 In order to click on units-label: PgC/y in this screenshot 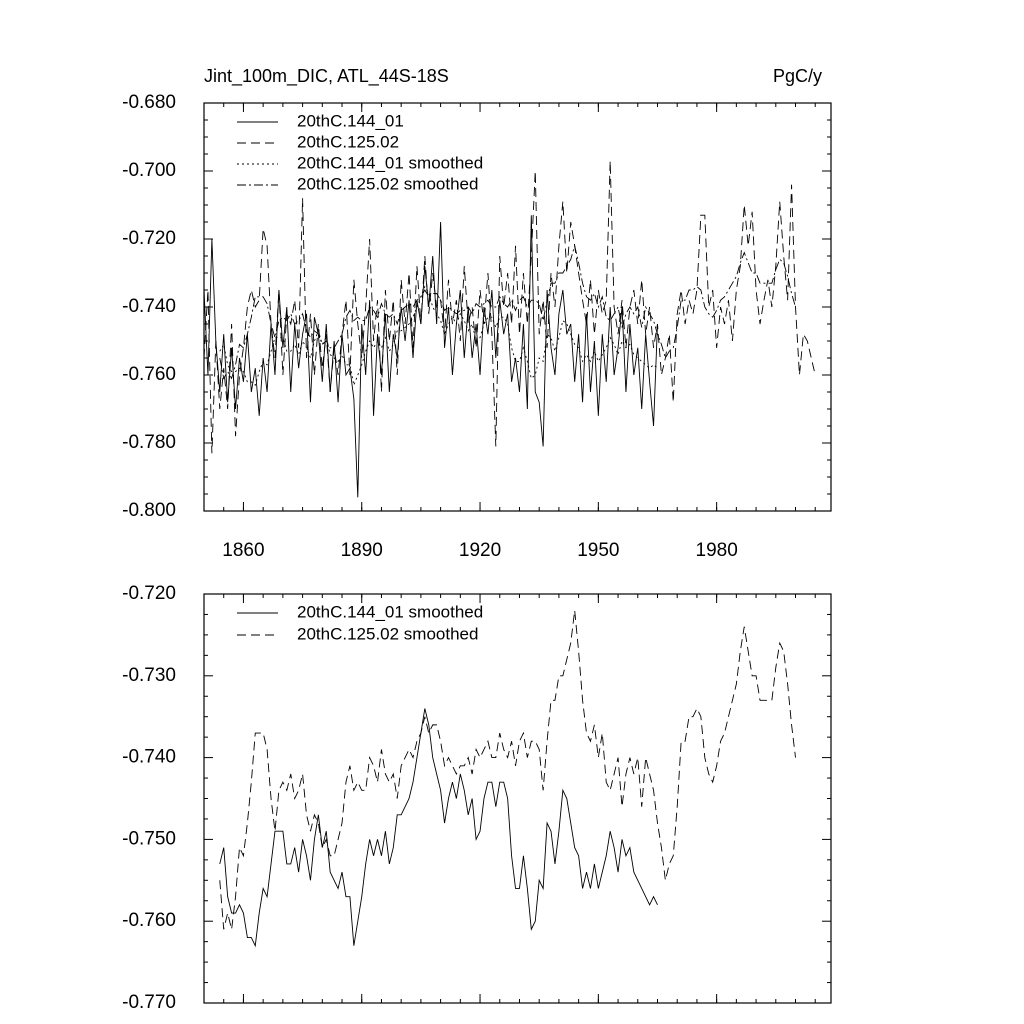, I will do `click(797, 76)`.